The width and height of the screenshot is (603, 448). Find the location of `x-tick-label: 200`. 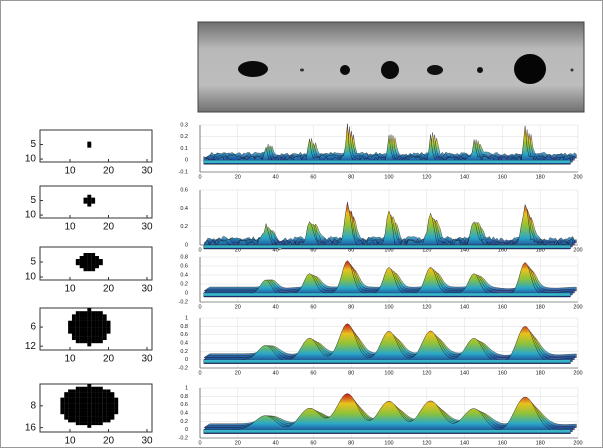

x-tick-label: 200 is located at coordinates (577, 307).